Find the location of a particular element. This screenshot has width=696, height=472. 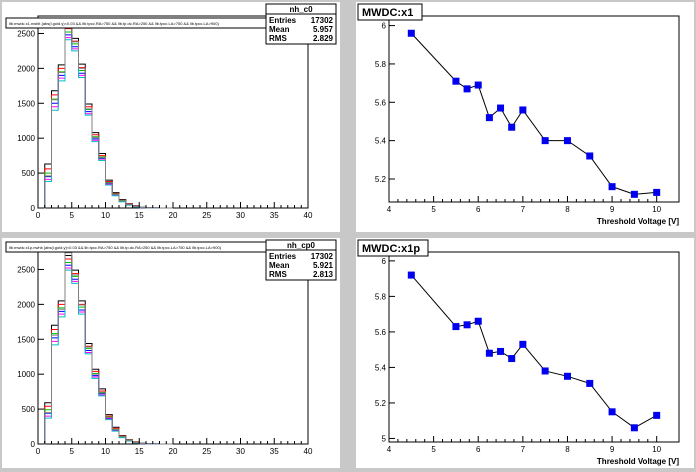

scatter-series is located at coordinates (534, 351).